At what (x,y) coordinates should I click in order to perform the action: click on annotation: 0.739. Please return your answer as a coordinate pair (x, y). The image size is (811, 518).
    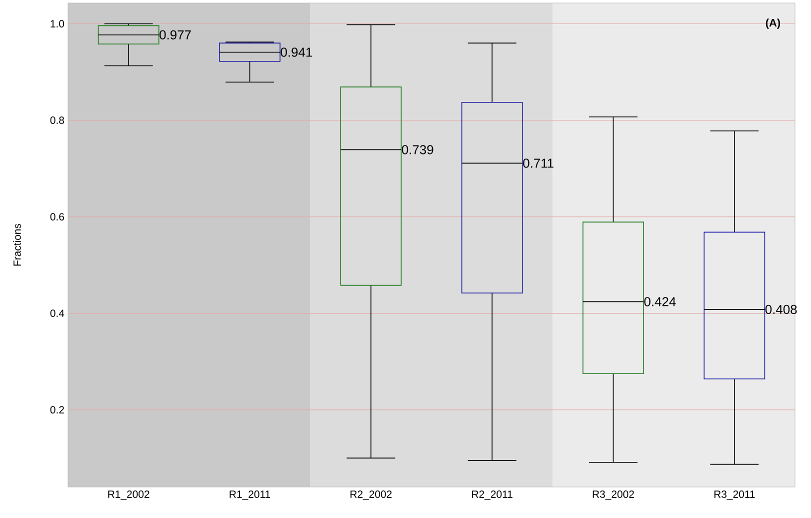
    Looking at the image, I should click on (418, 149).